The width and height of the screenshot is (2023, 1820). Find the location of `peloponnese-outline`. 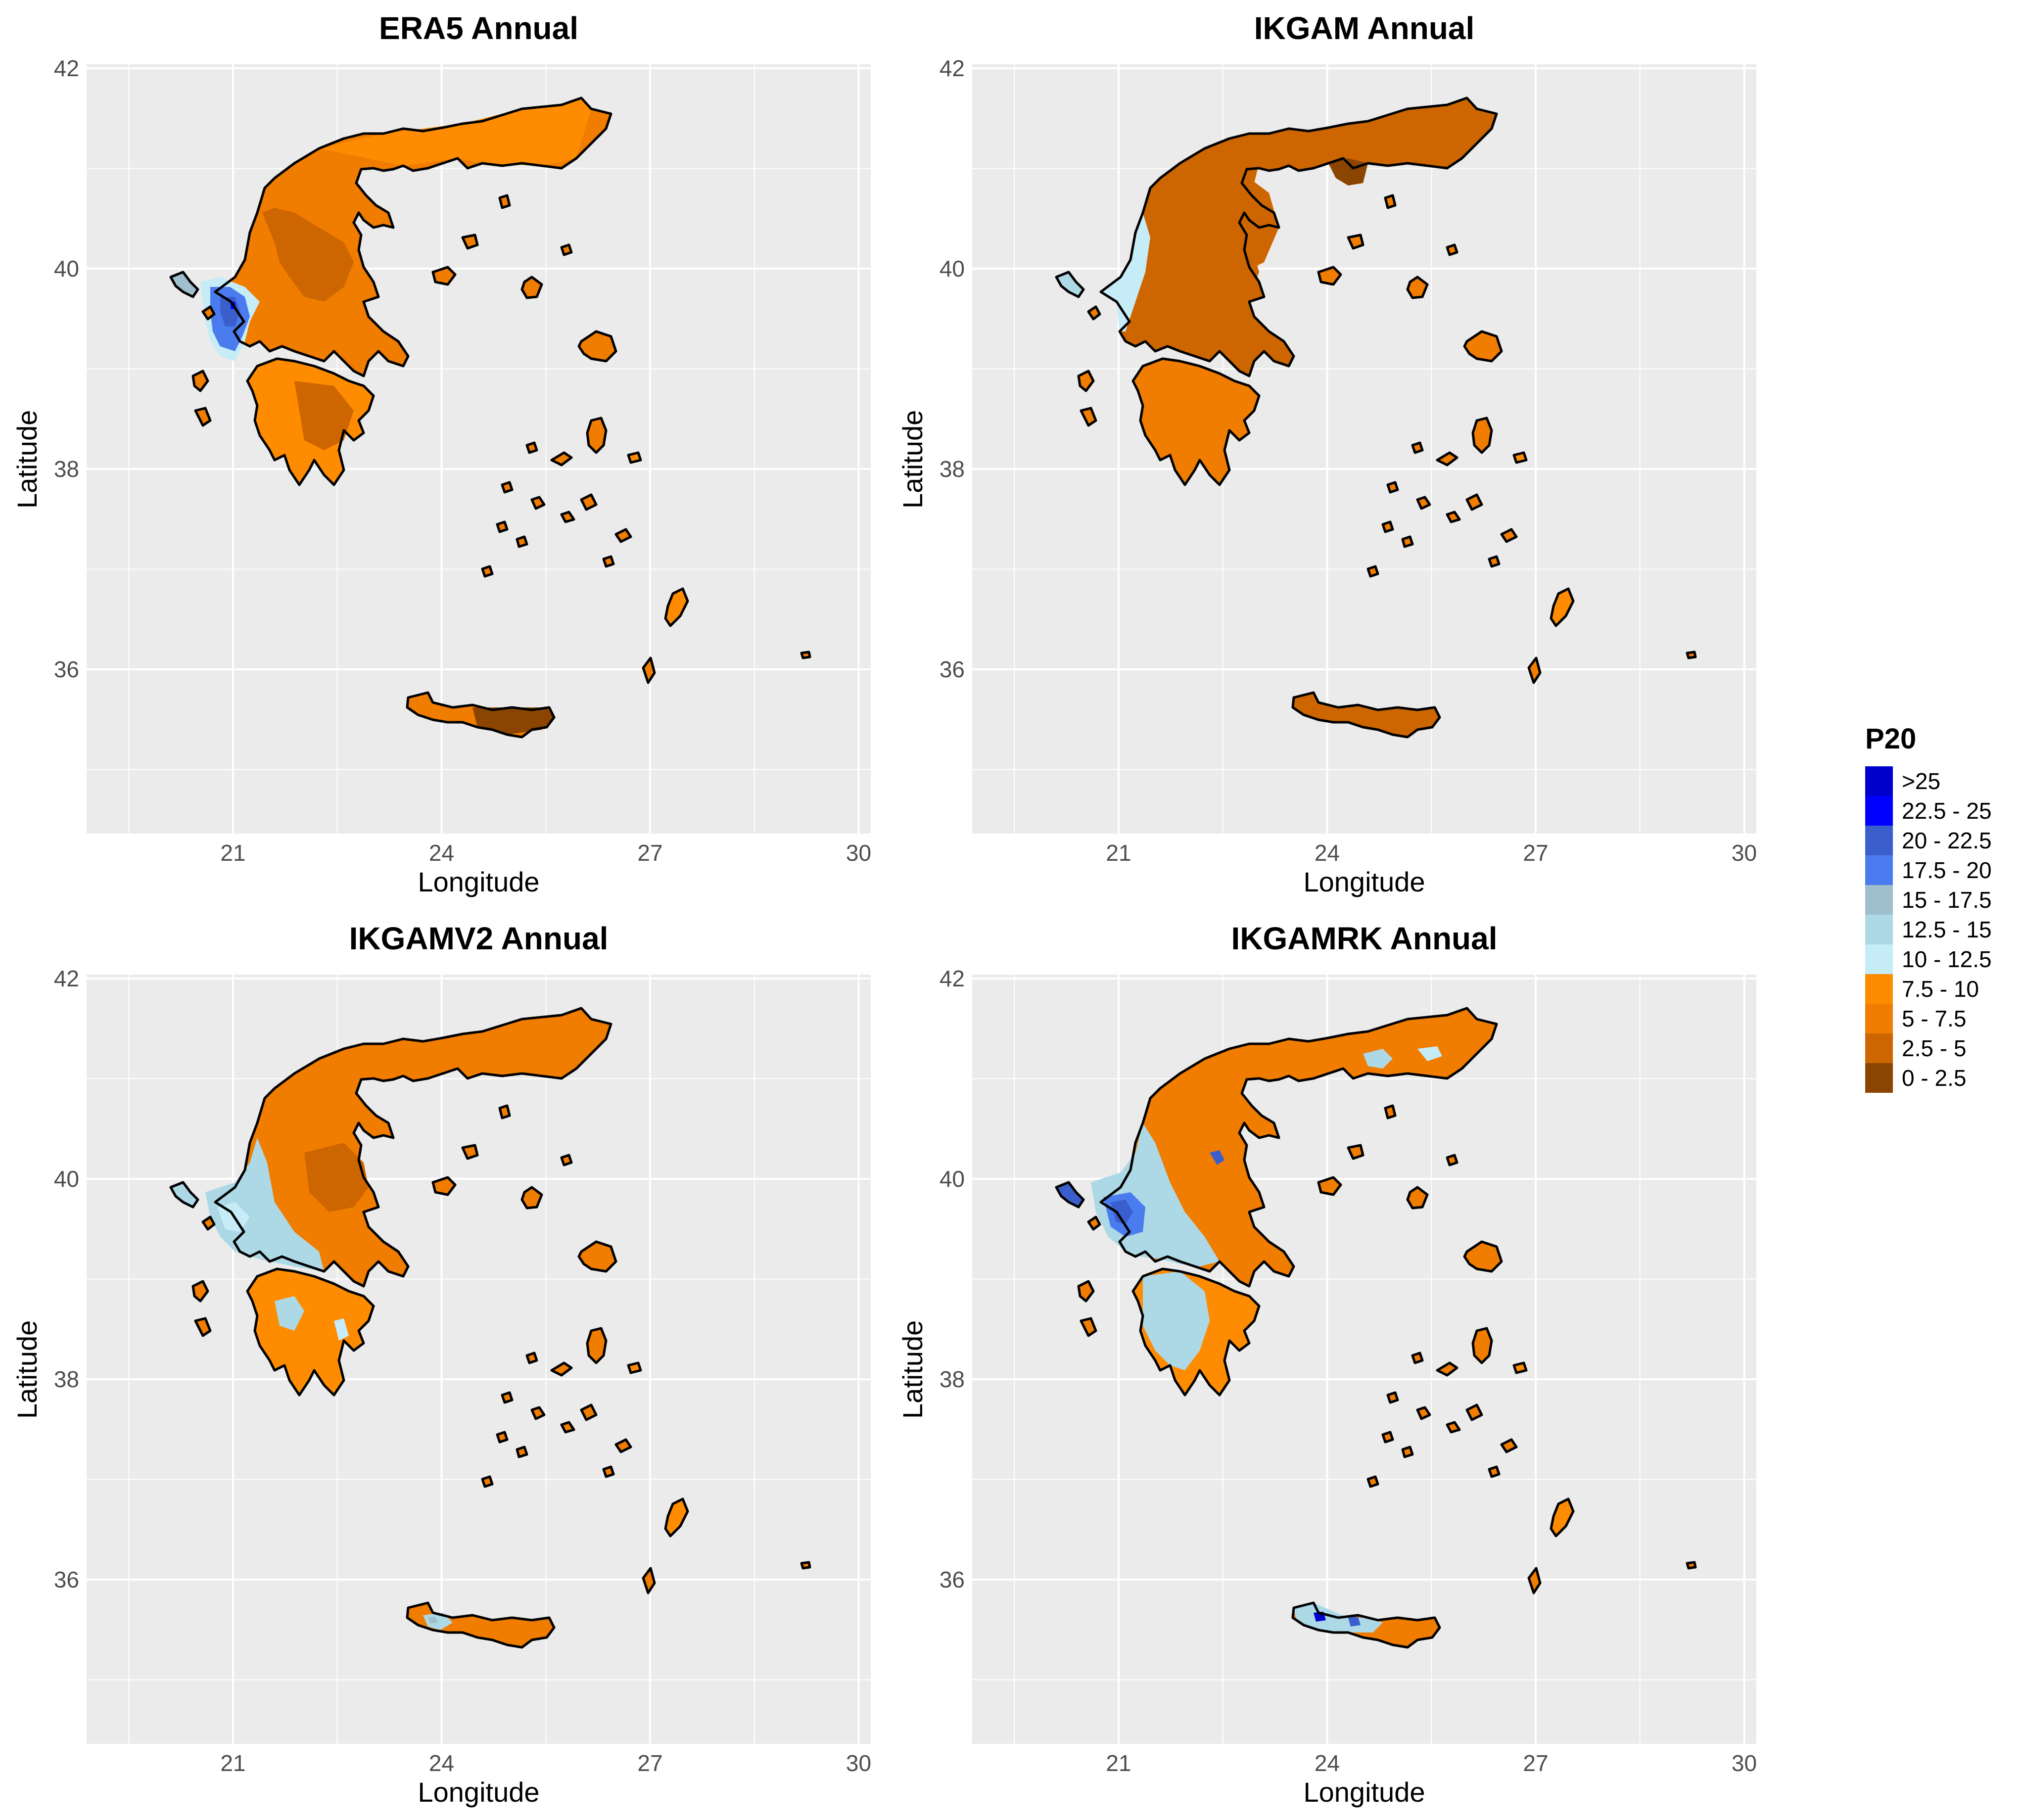

peloponnese-outline is located at coordinates (310, 421).